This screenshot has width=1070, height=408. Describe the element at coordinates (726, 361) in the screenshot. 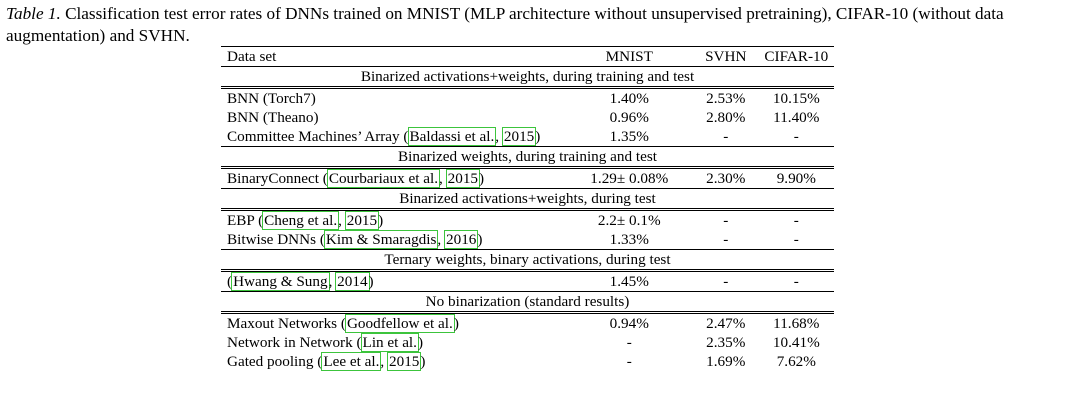

I see `svhn-cell: 1.69%` at that location.